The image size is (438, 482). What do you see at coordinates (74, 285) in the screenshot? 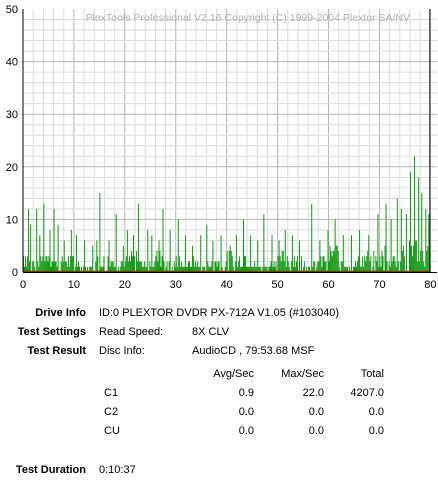
I see `x-tick-label: 10` at bounding box center [74, 285].